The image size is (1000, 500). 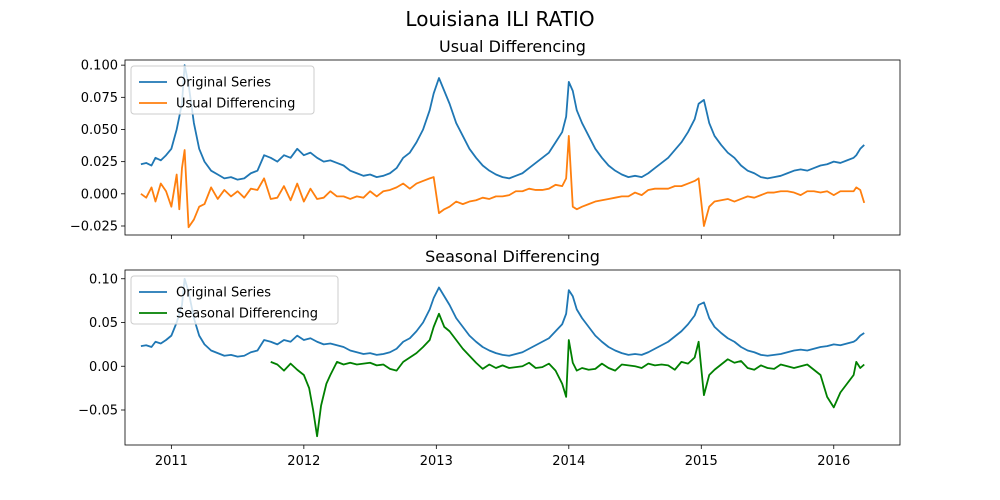 What do you see at coordinates (247, 314) in the screenshot?
I see `legend-label: Seasonal Differencing` at bounding box center [247, 314].